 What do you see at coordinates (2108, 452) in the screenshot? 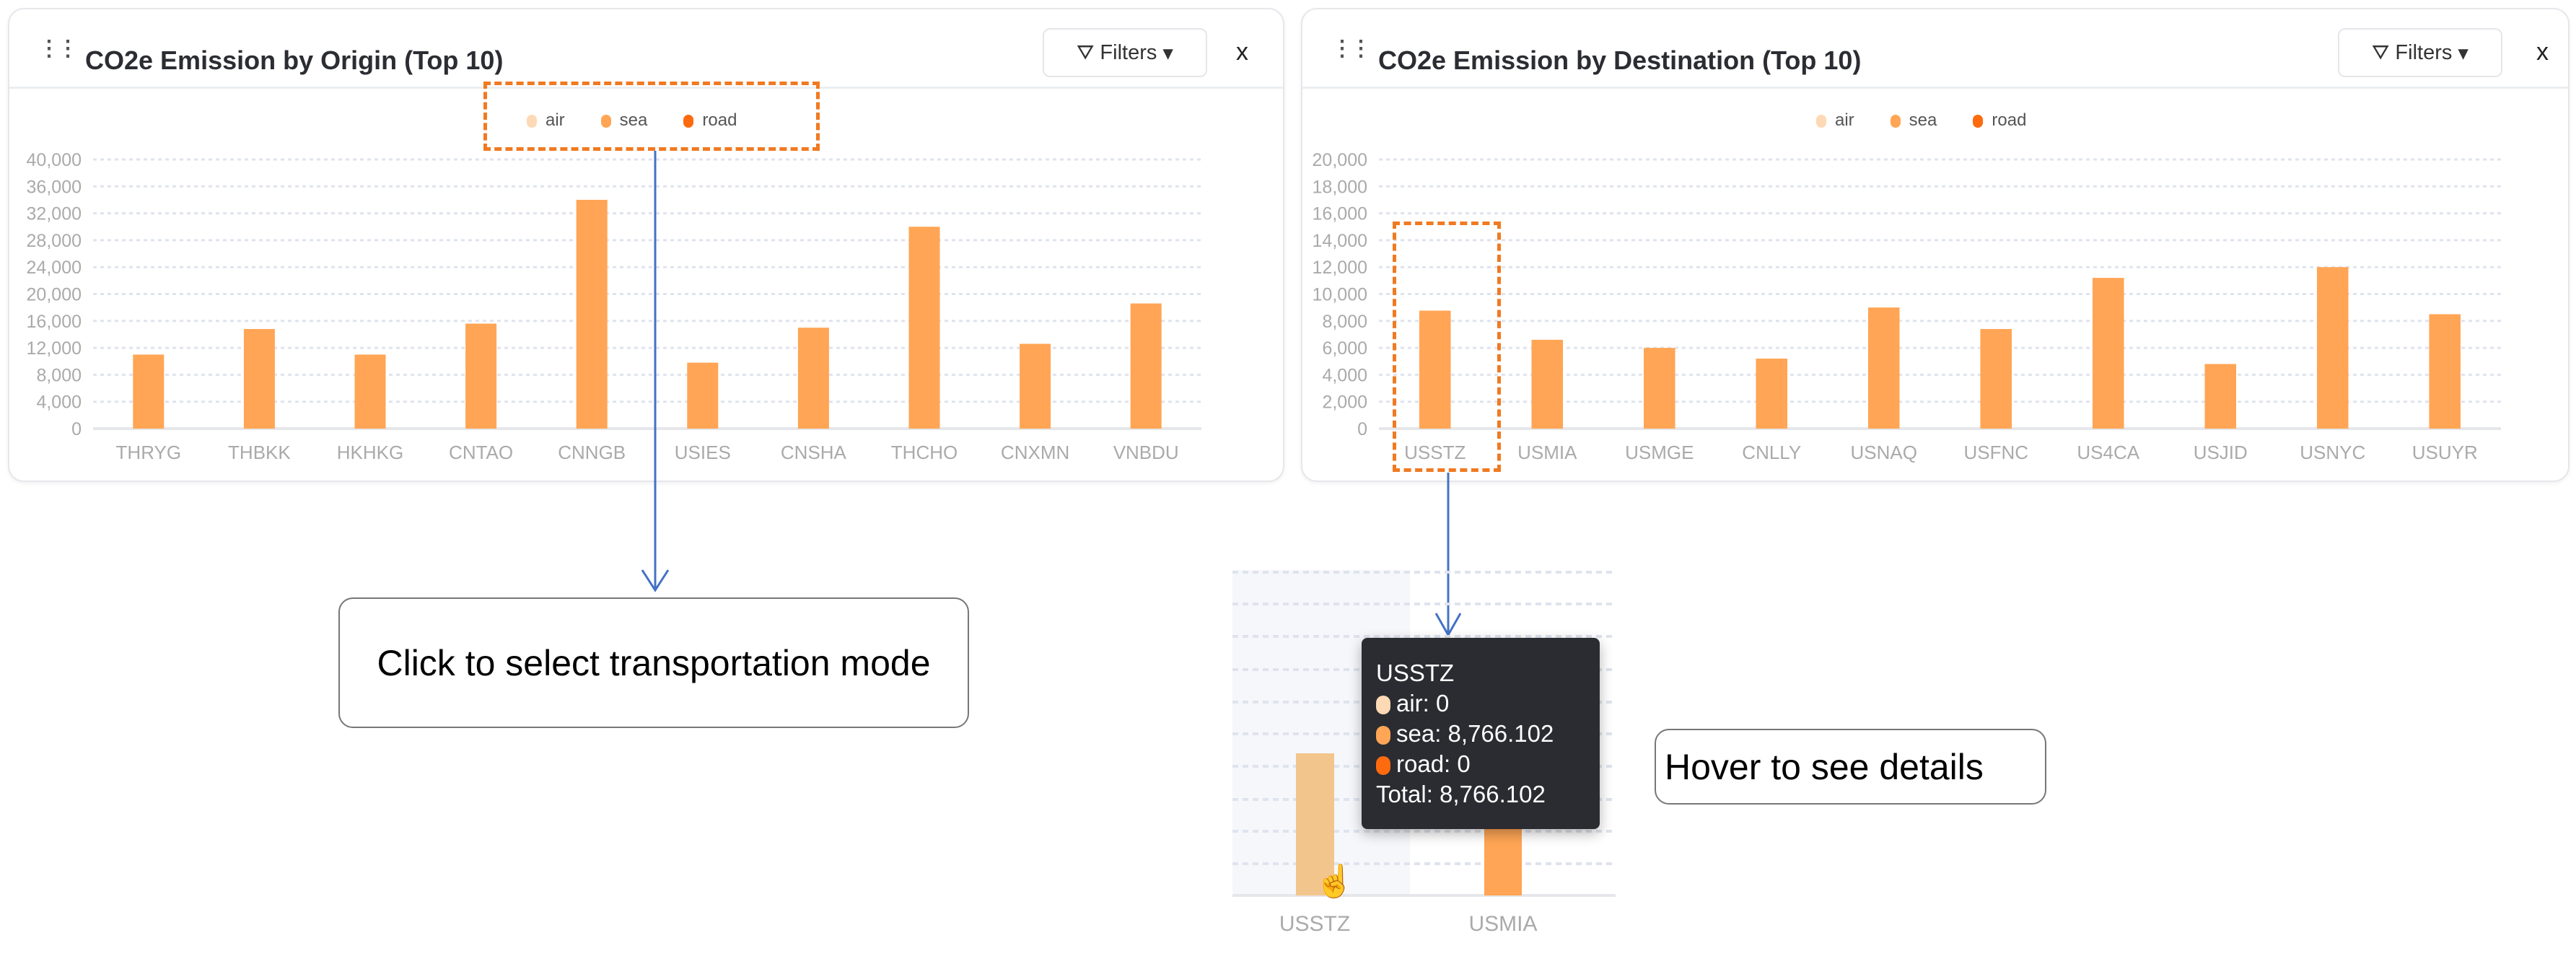
I see `x-tick-label: US4CA` at bounding box center [2108, 452].